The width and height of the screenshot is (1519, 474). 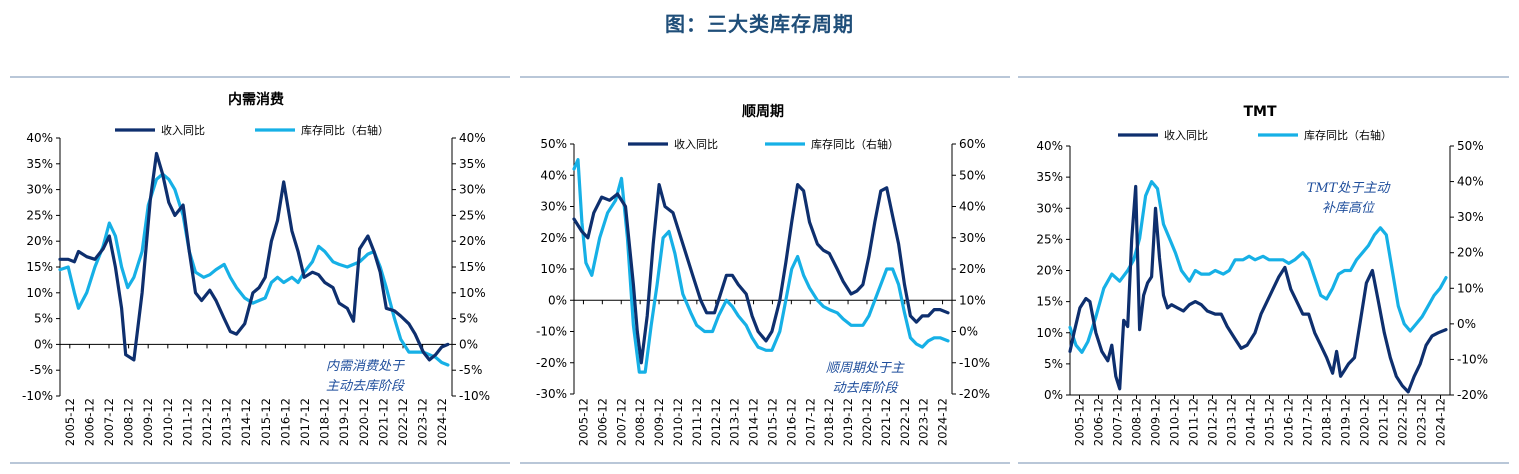 I want to click on left-tick-label: 35%, so click(x=39, y=164).